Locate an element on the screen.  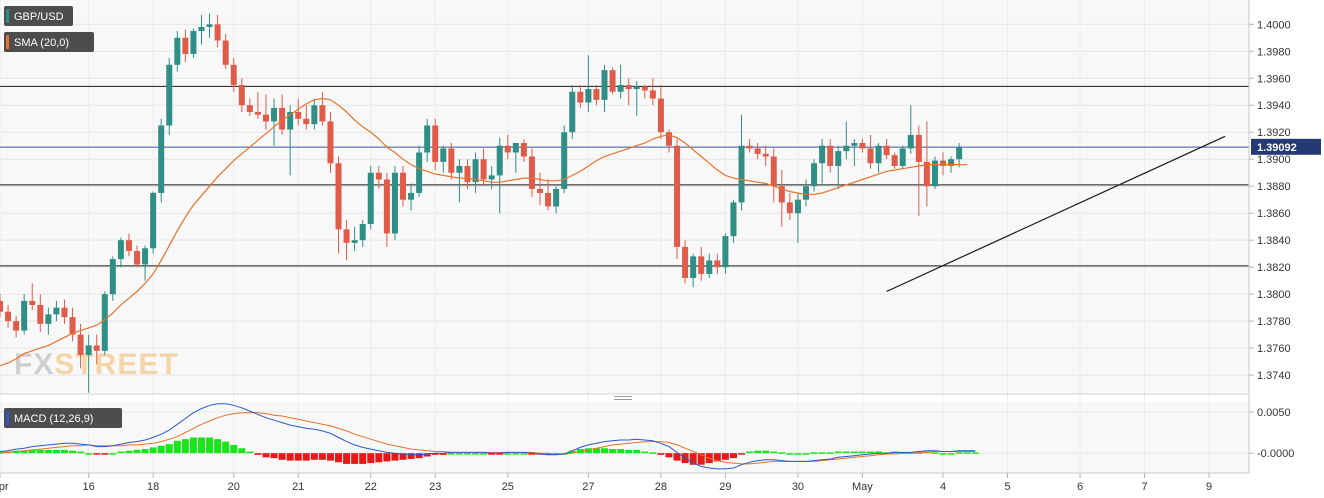
legend-item: MACD (12,26,9) is located at coordinates (63, 418).